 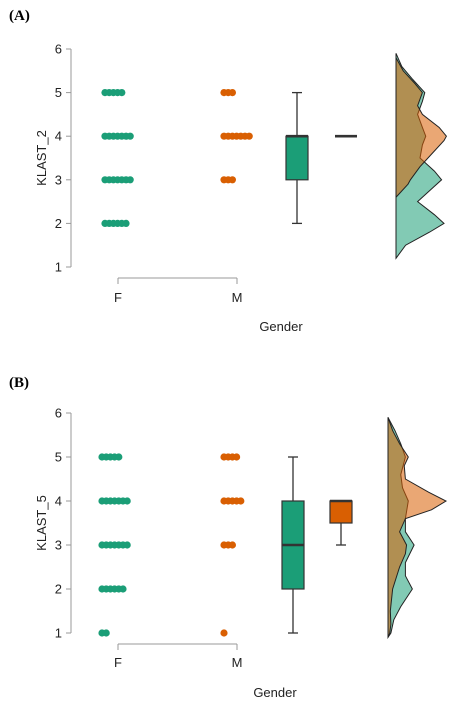 What do you see at coordinates (19, 383) in the screenshot?
I see `panel-label-b: (B)` at bounding box center [19, 383].